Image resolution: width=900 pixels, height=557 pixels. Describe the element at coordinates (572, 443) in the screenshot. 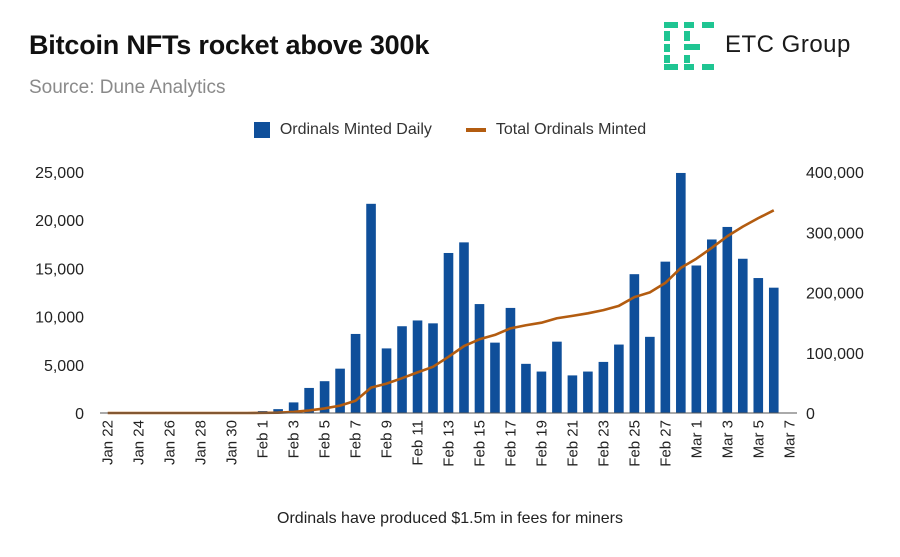

I see `x-tick-label: Feb 21` at that location.